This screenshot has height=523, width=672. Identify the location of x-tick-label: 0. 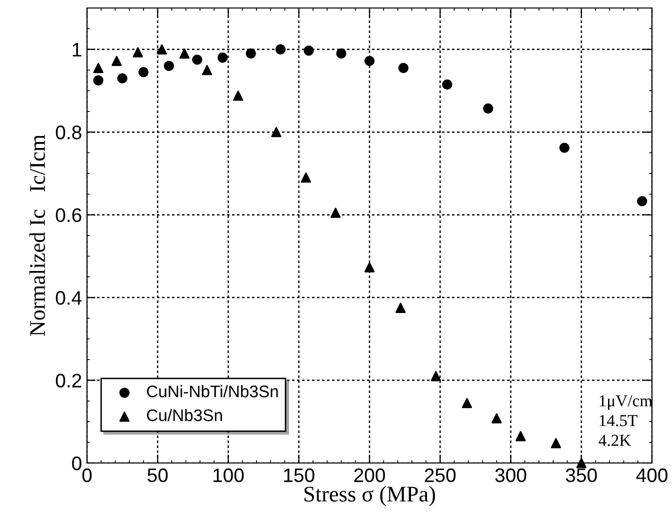
(87, 475).